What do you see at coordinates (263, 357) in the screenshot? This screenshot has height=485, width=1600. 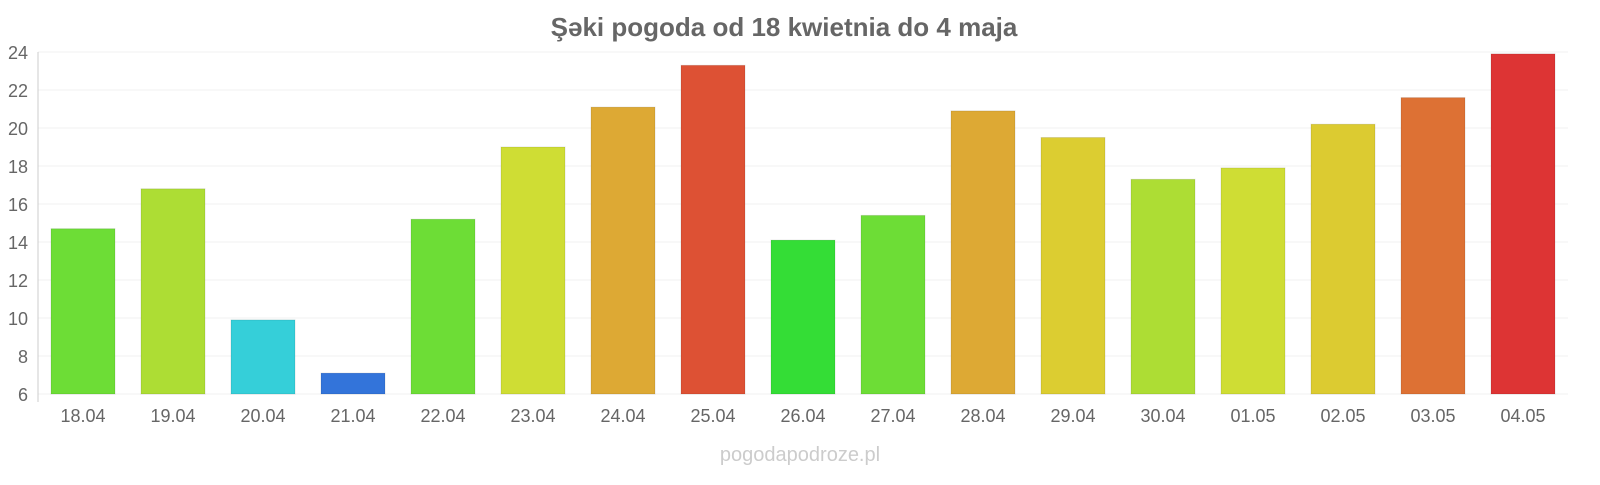 I see `bar-20.04` at bounding box center [263, 357].